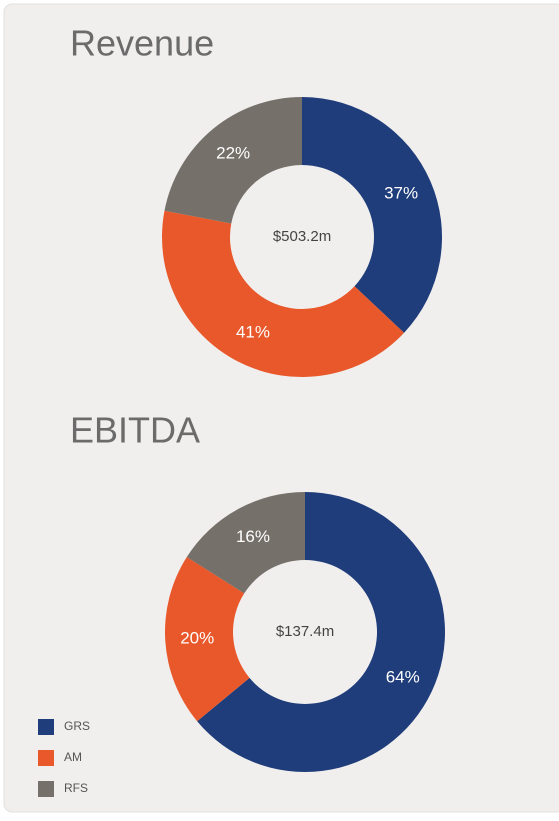 This screenshot has height=821, width=559. What do you see at coordinates (253, 536) in the screenshot?
I see `slice-label: 16%` at bounding box center [253, 536].